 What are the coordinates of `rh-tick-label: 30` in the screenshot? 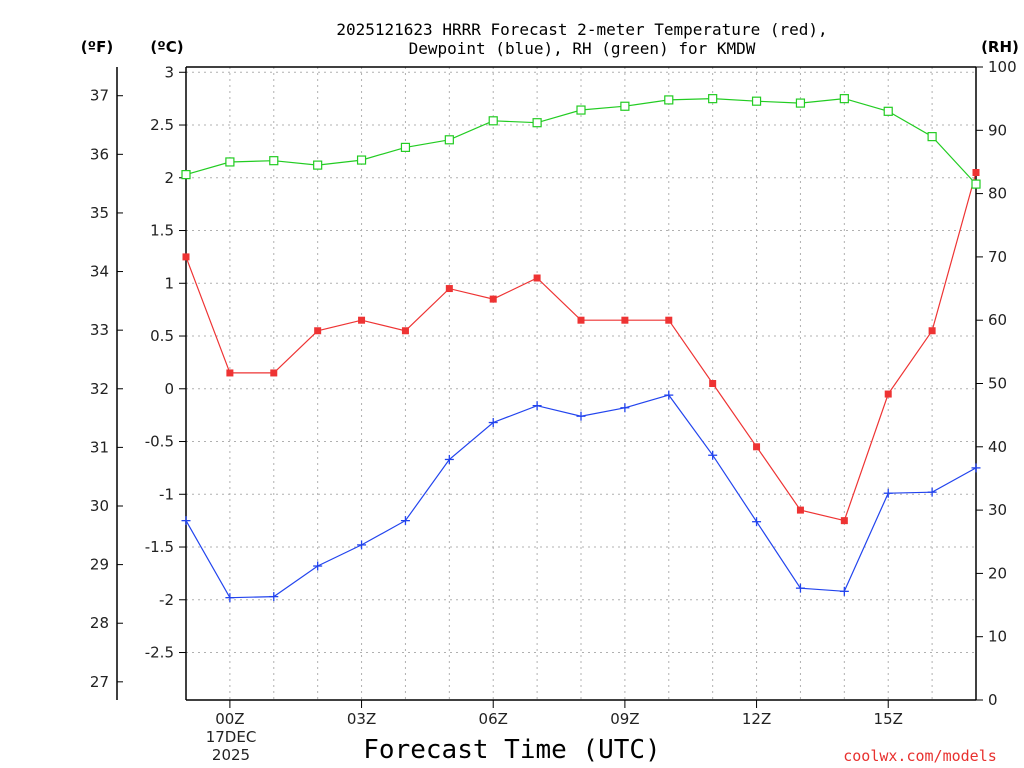 It's located at (997, 510).